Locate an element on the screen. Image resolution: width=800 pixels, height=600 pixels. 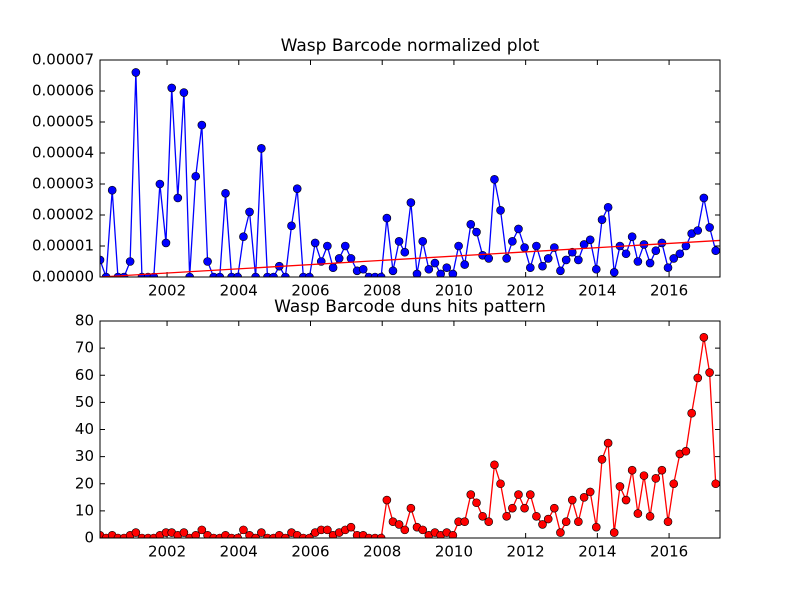
x-tick-label: 2002 is located at coordinates (167, 552).